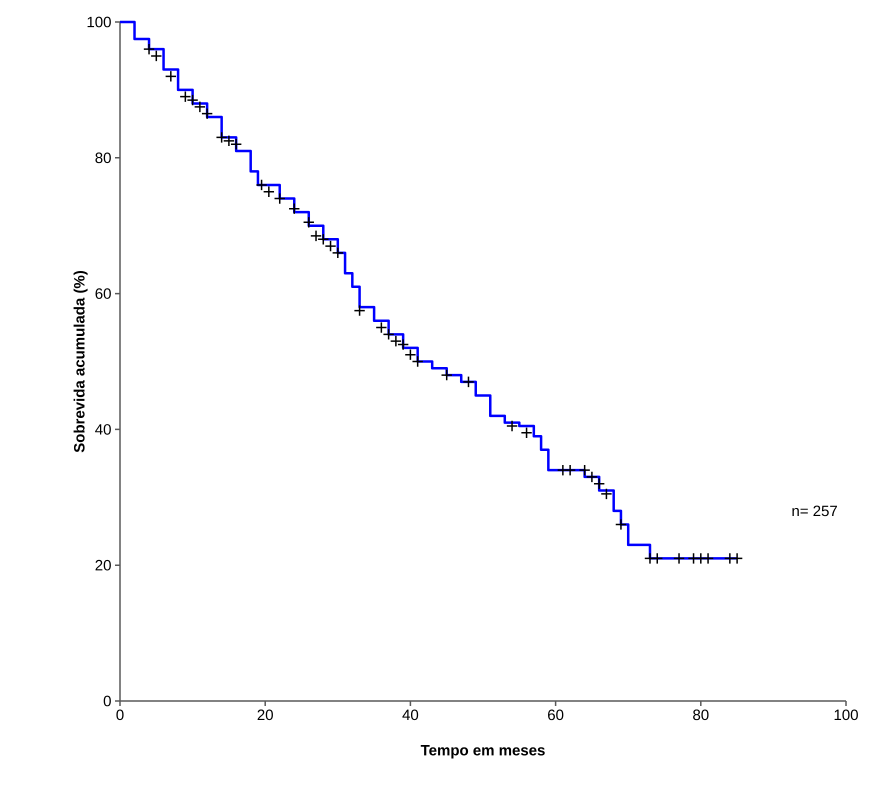  I want to click on y-tick-label: 0, so click(107, 701).